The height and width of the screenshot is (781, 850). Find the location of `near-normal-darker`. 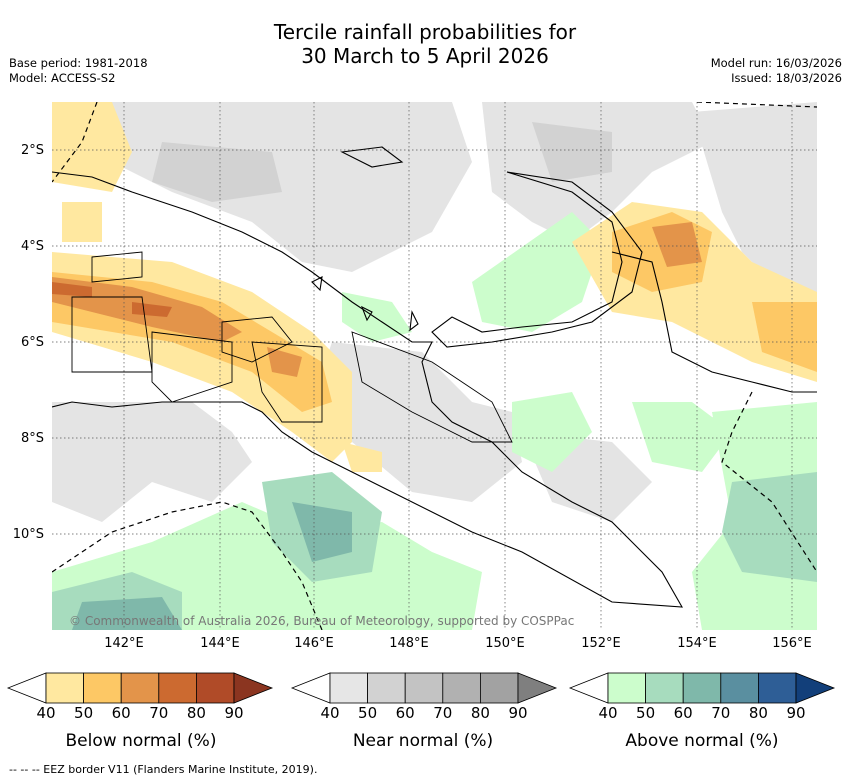

near-normal-darker is located at coordinates (382, 162).